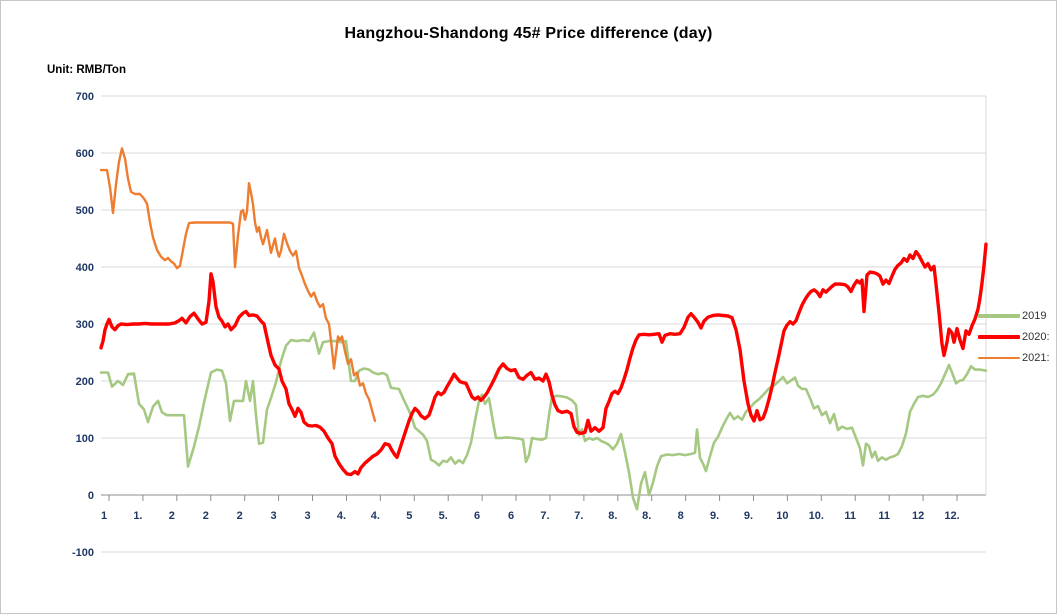 This screenshot has width=1057, height=614. What do you see at coordinates (999, 357) in the screenshot?
I see `legend-swatch-2021` at bounding box center [999, 357].